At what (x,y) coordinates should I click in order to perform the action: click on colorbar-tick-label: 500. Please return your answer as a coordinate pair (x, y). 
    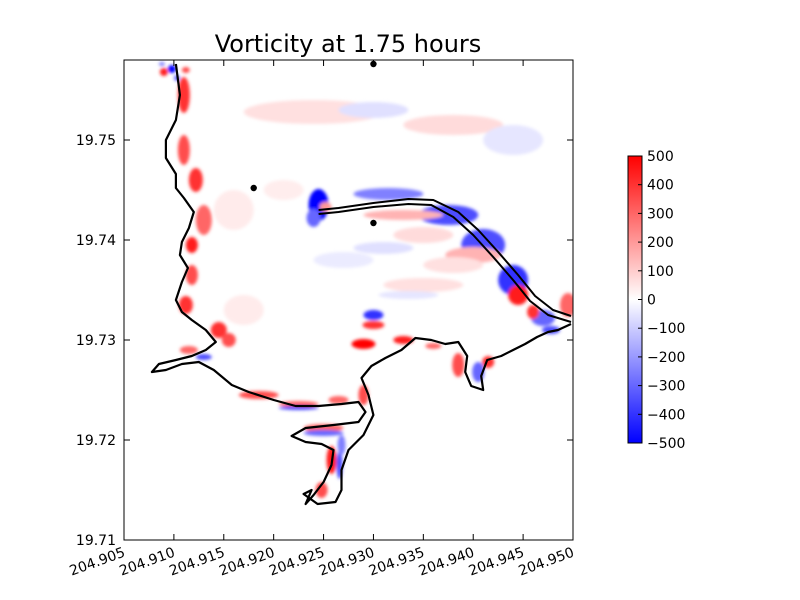
    Looking at the image, I should click on (660, 157).